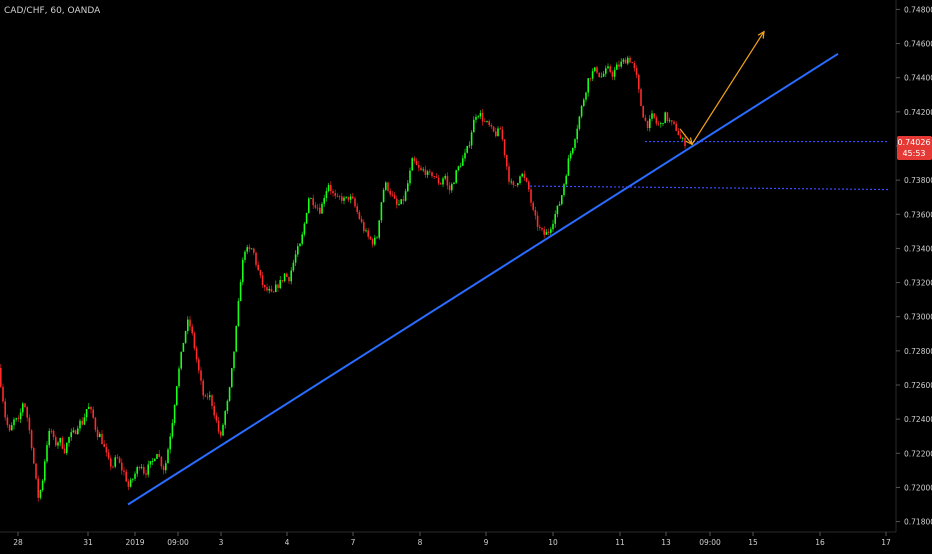 The width and height of the screenshot is (932, 554). Describe the element at coordinates (353, 542) in the screenshot. I see `time-tick-label: 7` at that location.